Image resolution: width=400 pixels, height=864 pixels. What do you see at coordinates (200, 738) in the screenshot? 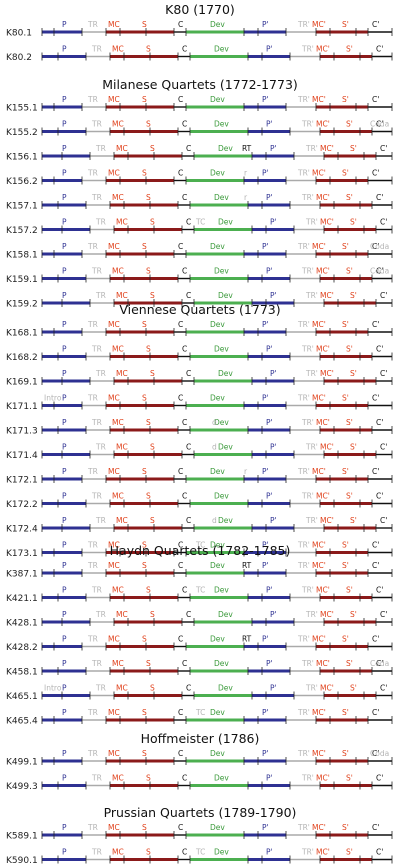
I see `section-title: Hoffmeister (1786)` at bounding box center [200, 738].